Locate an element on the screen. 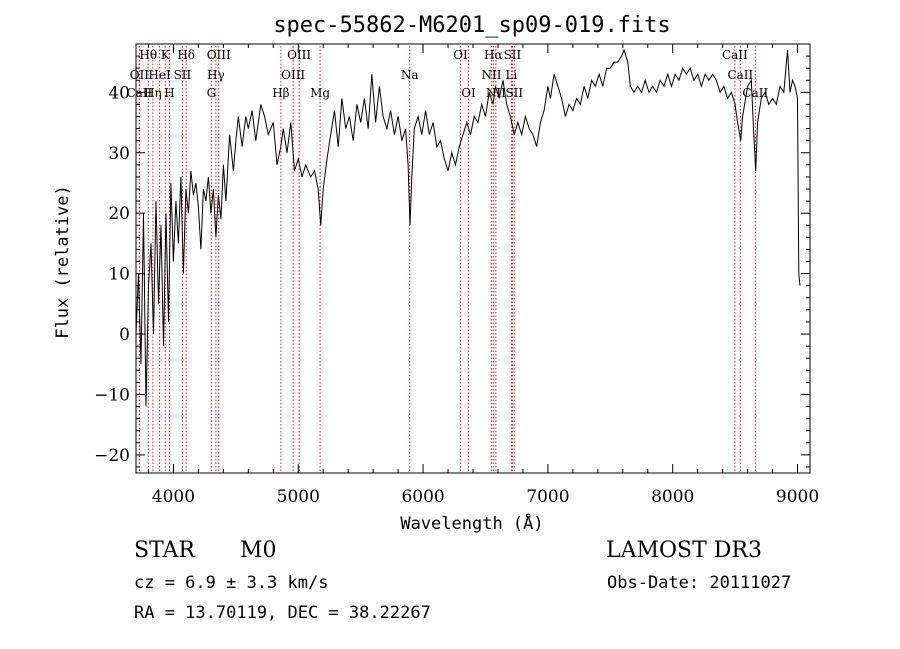  x-tick-label: 7000 is located at coordinates (547, 497).